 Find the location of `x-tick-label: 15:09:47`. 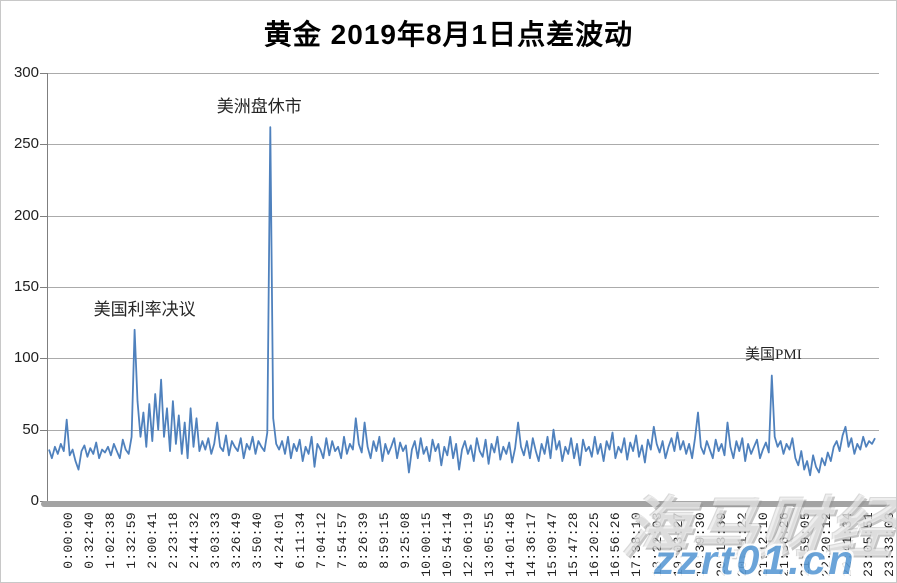

x-tick-label: 15:09:47 is located at coordinates (553, 544).